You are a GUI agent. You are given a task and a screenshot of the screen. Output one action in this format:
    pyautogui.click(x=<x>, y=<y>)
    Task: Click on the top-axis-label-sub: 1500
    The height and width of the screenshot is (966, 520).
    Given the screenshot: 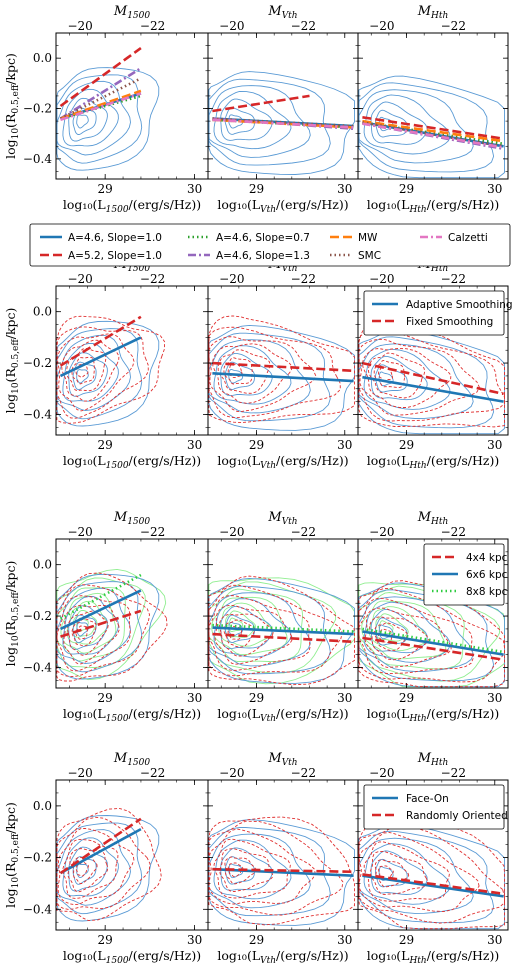 What is the action you would take?
    pyautogui.click(x=138, y=269)
    